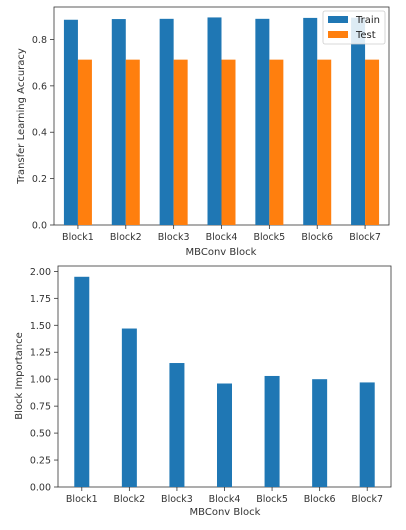  Describe the element at coordinates (40, 434) in the screenshot. I see `y-tick-label: 0.50` at that location.